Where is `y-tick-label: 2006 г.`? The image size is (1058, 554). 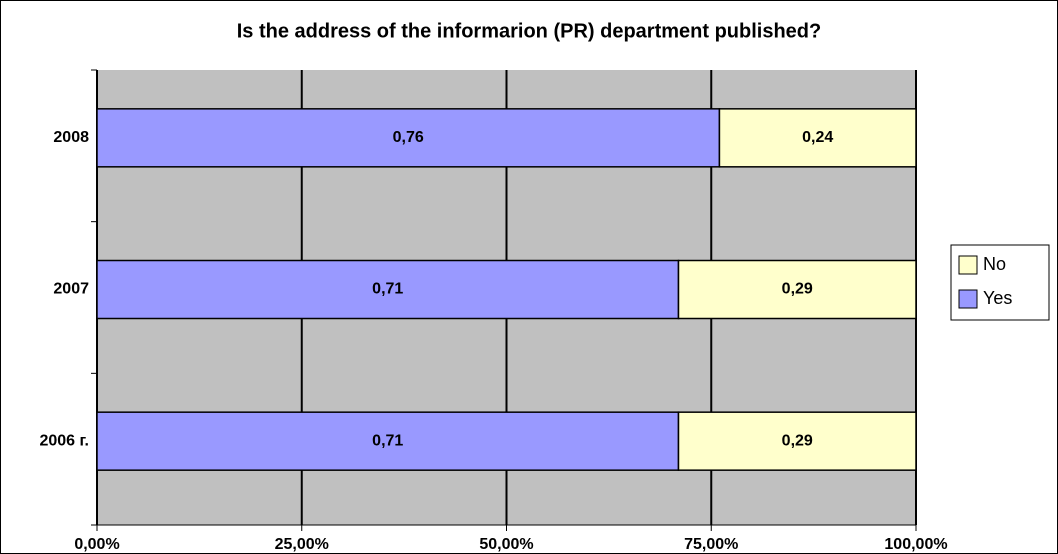
y-tick-label: 2006 г. is located at coordinates (64, 440).